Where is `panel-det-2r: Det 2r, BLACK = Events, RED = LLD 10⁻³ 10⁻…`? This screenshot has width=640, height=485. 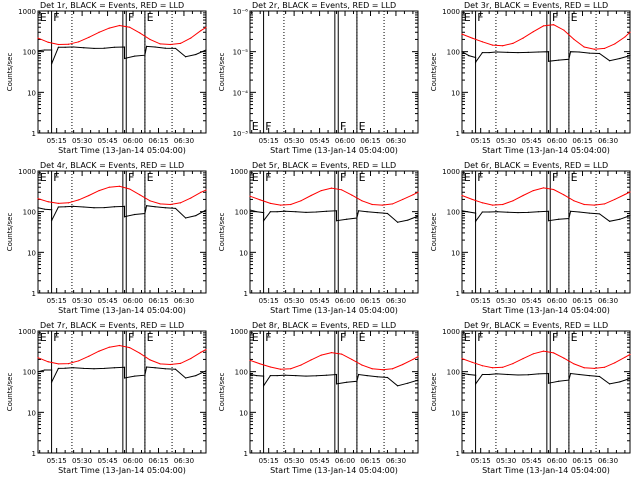
panel-det-2r: Det 2r, BLACK = Events, RED = LLD 10⁻³ 10⁻… is located at coordinates (318, 78).